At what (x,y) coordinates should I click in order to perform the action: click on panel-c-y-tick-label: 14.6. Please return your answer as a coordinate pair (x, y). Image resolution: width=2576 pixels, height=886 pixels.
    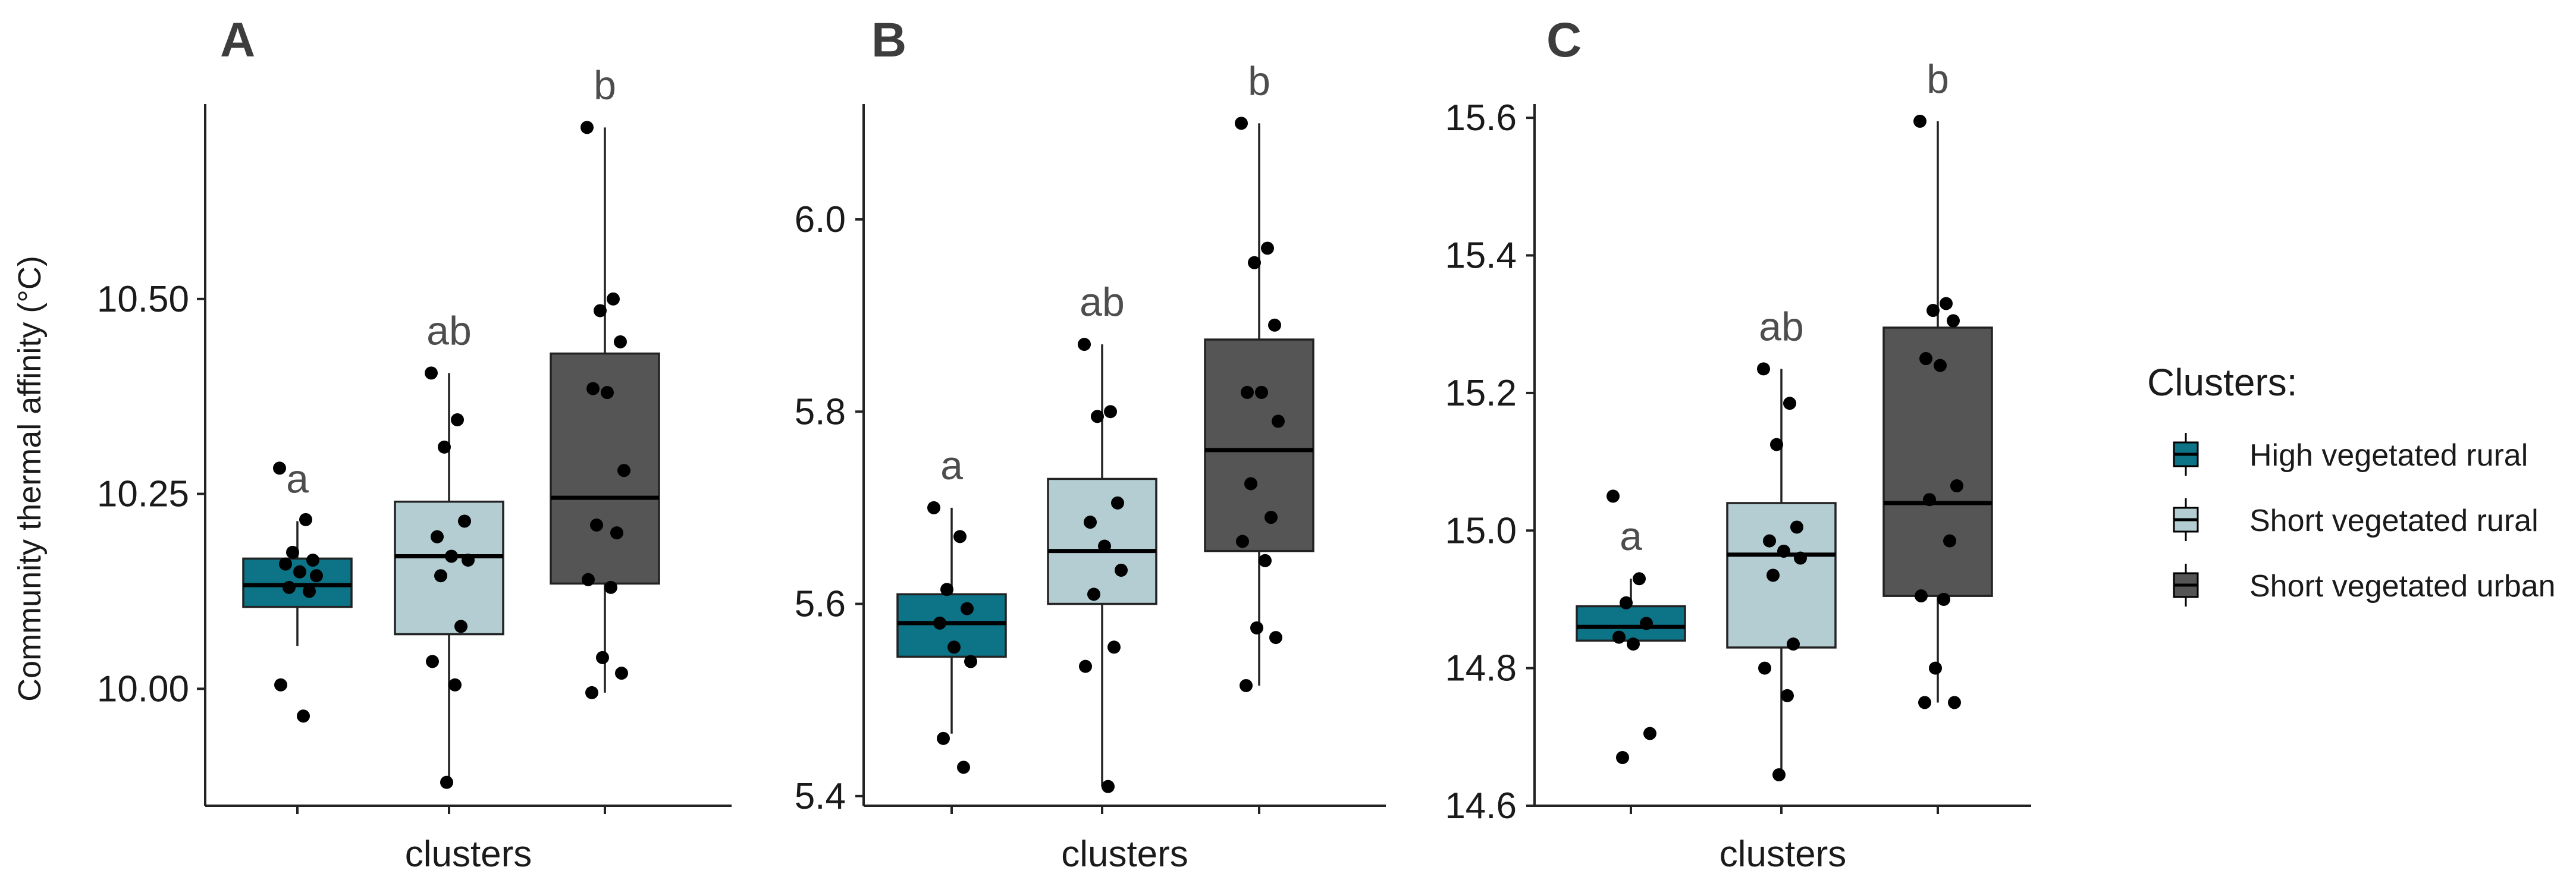
    Looking at the image, I should click on (1481, 806).